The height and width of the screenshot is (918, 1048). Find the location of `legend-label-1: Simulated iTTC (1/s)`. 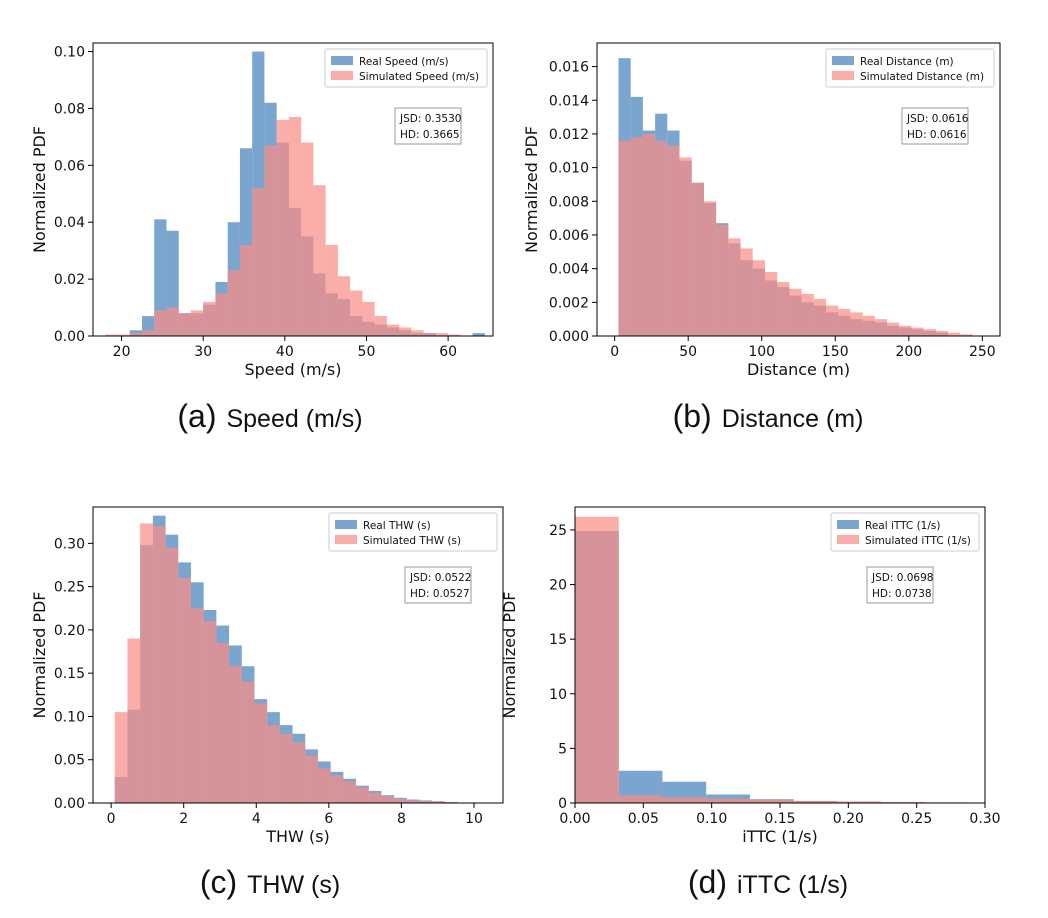

legend-label-1: Simulated iTTC (1/s) is located at coordinates (918, 541).